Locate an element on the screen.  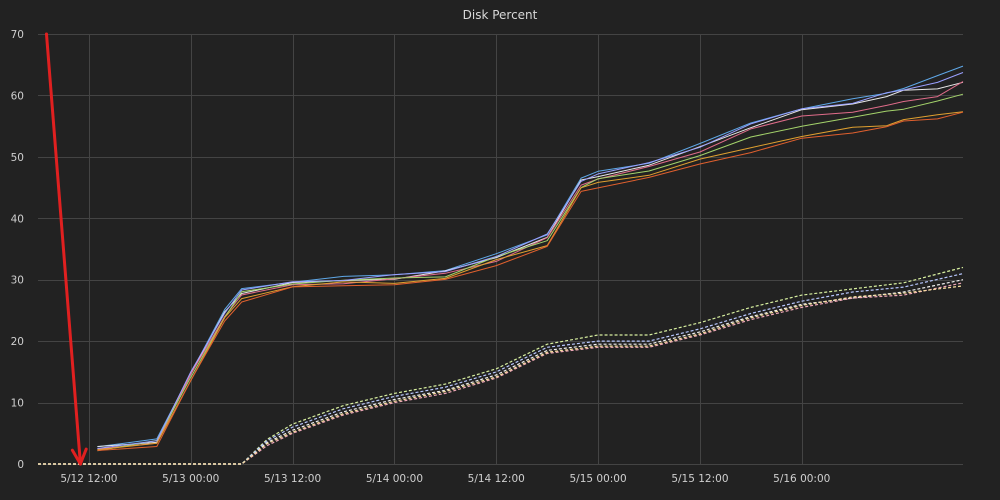
y-tick-label: 40 is located at coordinates (17, 219).